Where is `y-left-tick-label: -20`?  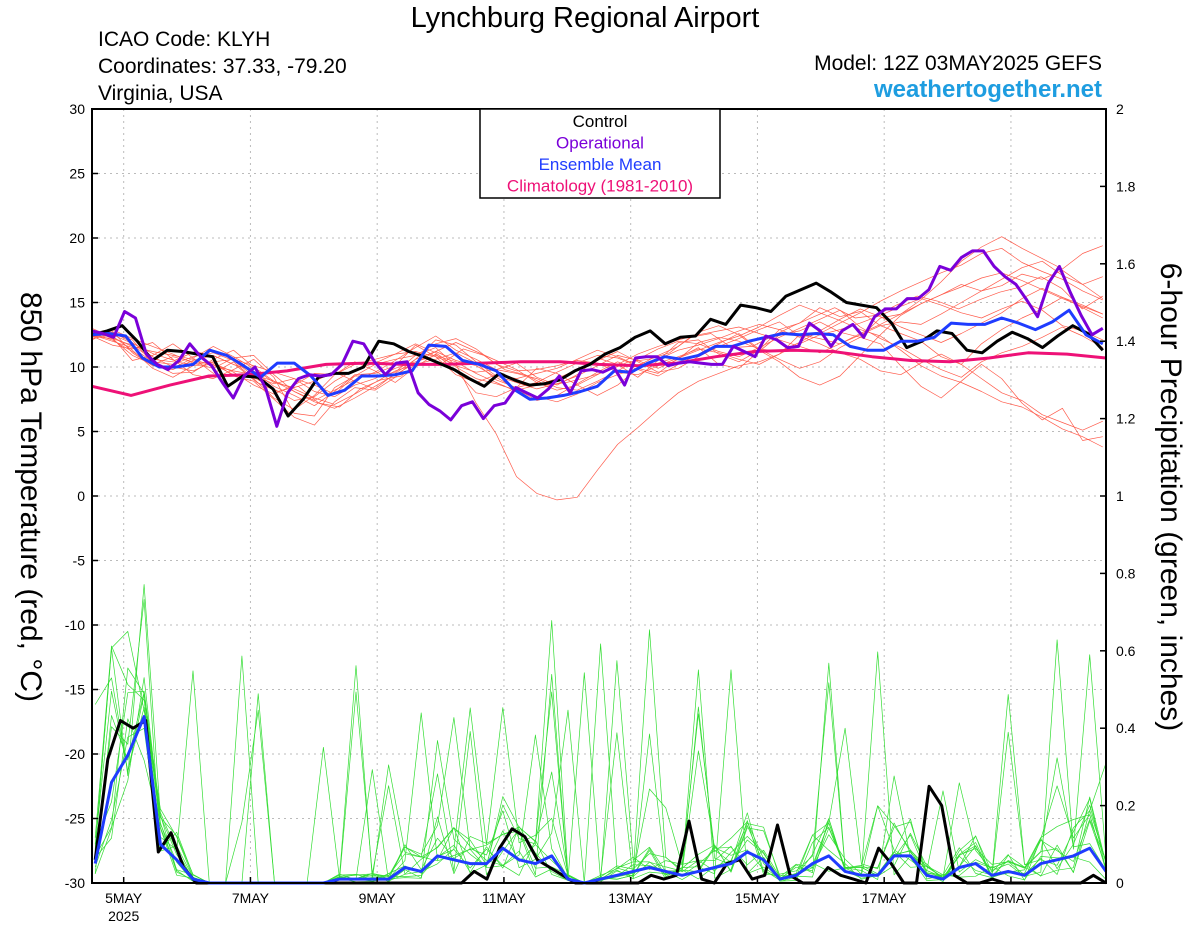
y-left-tick-label: -20 is located at coordinates (75, 754).